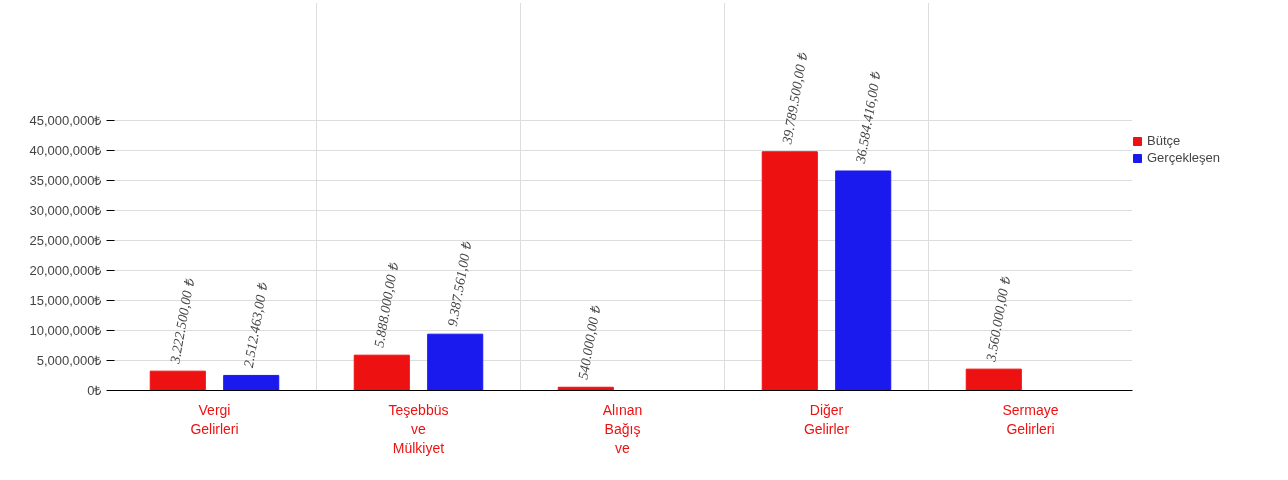 The width and height of the screenshot is (1288, 480). Describe the element at coordinates (66, 270) in the screenshot. I see `y-tick-label: 20,000,000₺` at that location.